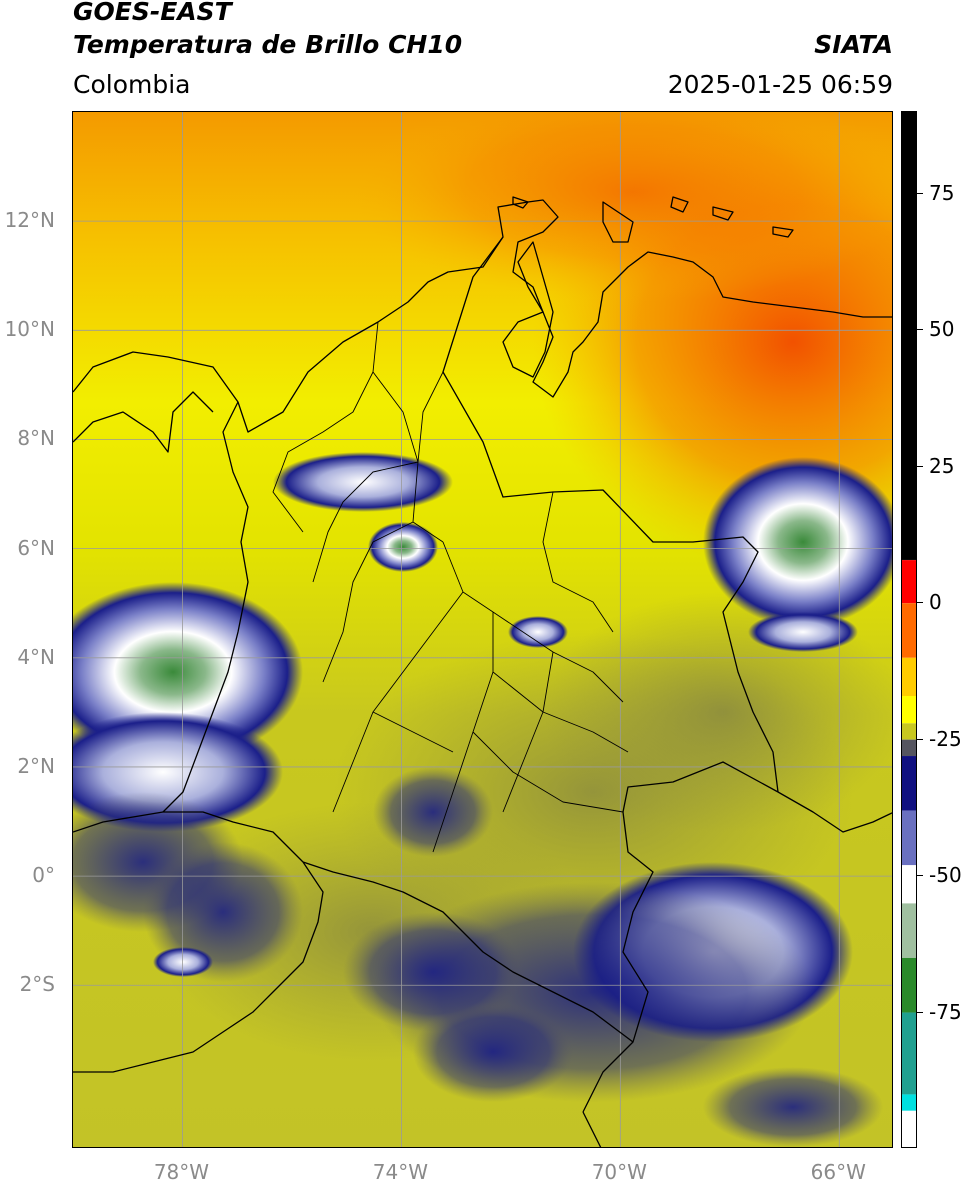 Image resolution: width=966 pixels, height=1190 pixels. Describe the element at coordinates (36, 547) in the screenshot. I see `latitude-tick-label: 6°N` at that location.